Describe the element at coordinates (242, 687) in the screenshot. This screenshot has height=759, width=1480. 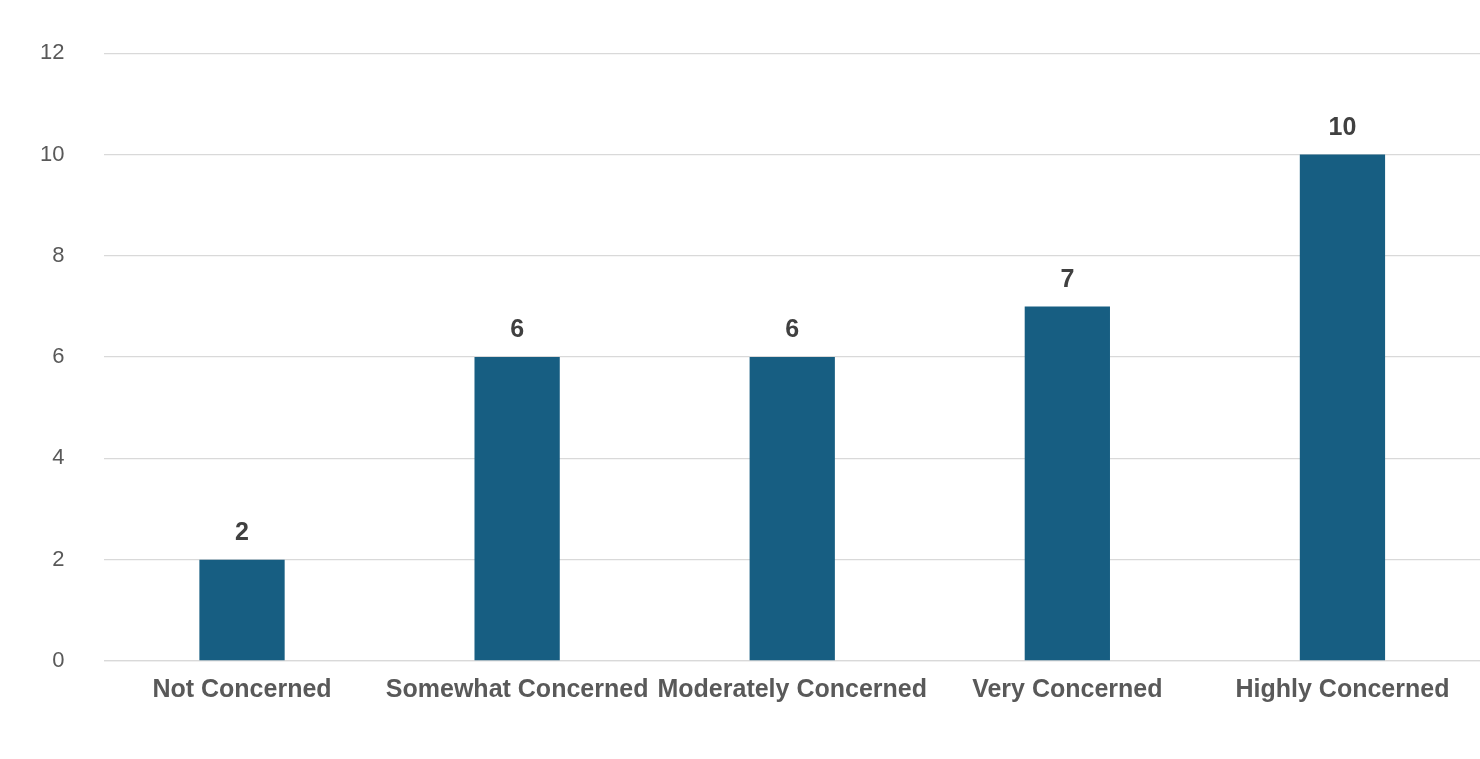
I see `x-tick-label: Not Concerned` at that location.